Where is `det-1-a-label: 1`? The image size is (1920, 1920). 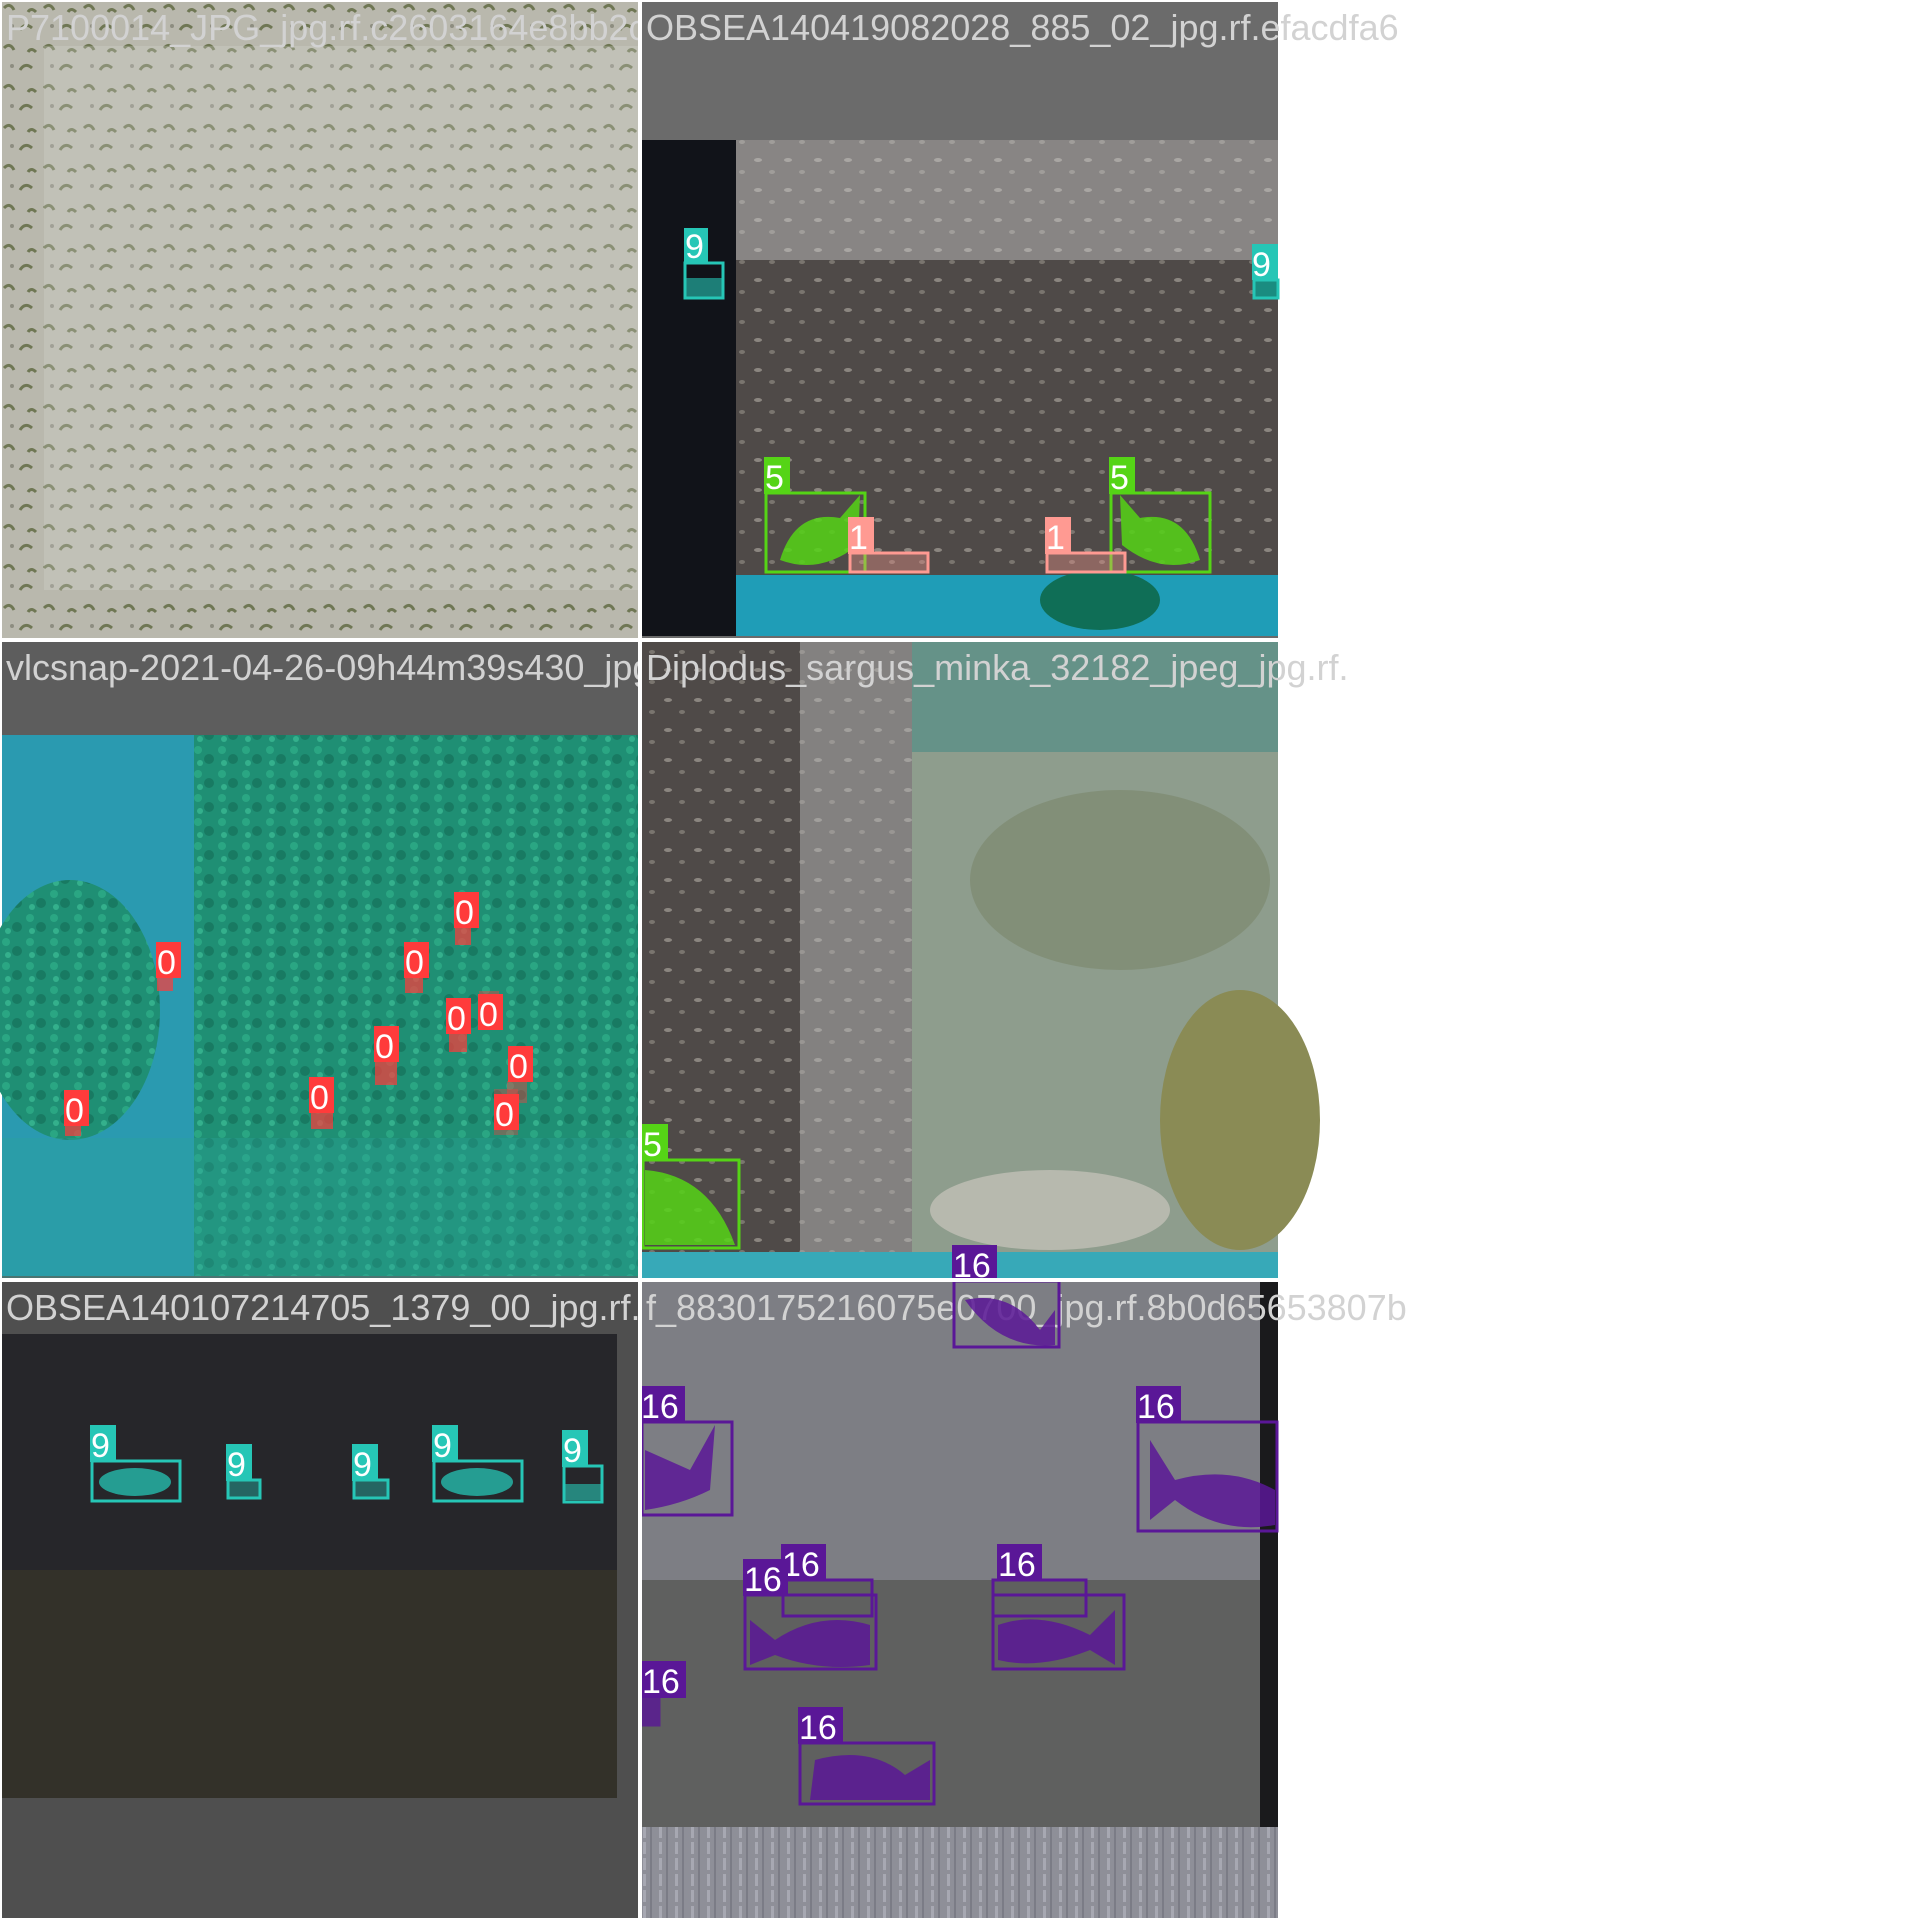 det-1-a-label: 1 is located at coordinates (858, 538).